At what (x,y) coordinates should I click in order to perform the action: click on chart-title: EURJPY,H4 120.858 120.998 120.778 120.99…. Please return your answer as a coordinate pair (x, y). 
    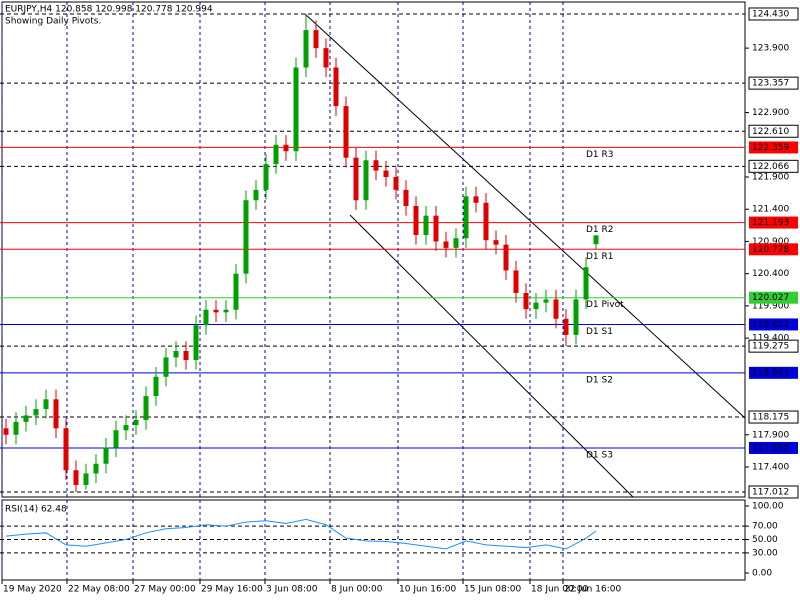
    Looking at the image, I should click on (109, 10).